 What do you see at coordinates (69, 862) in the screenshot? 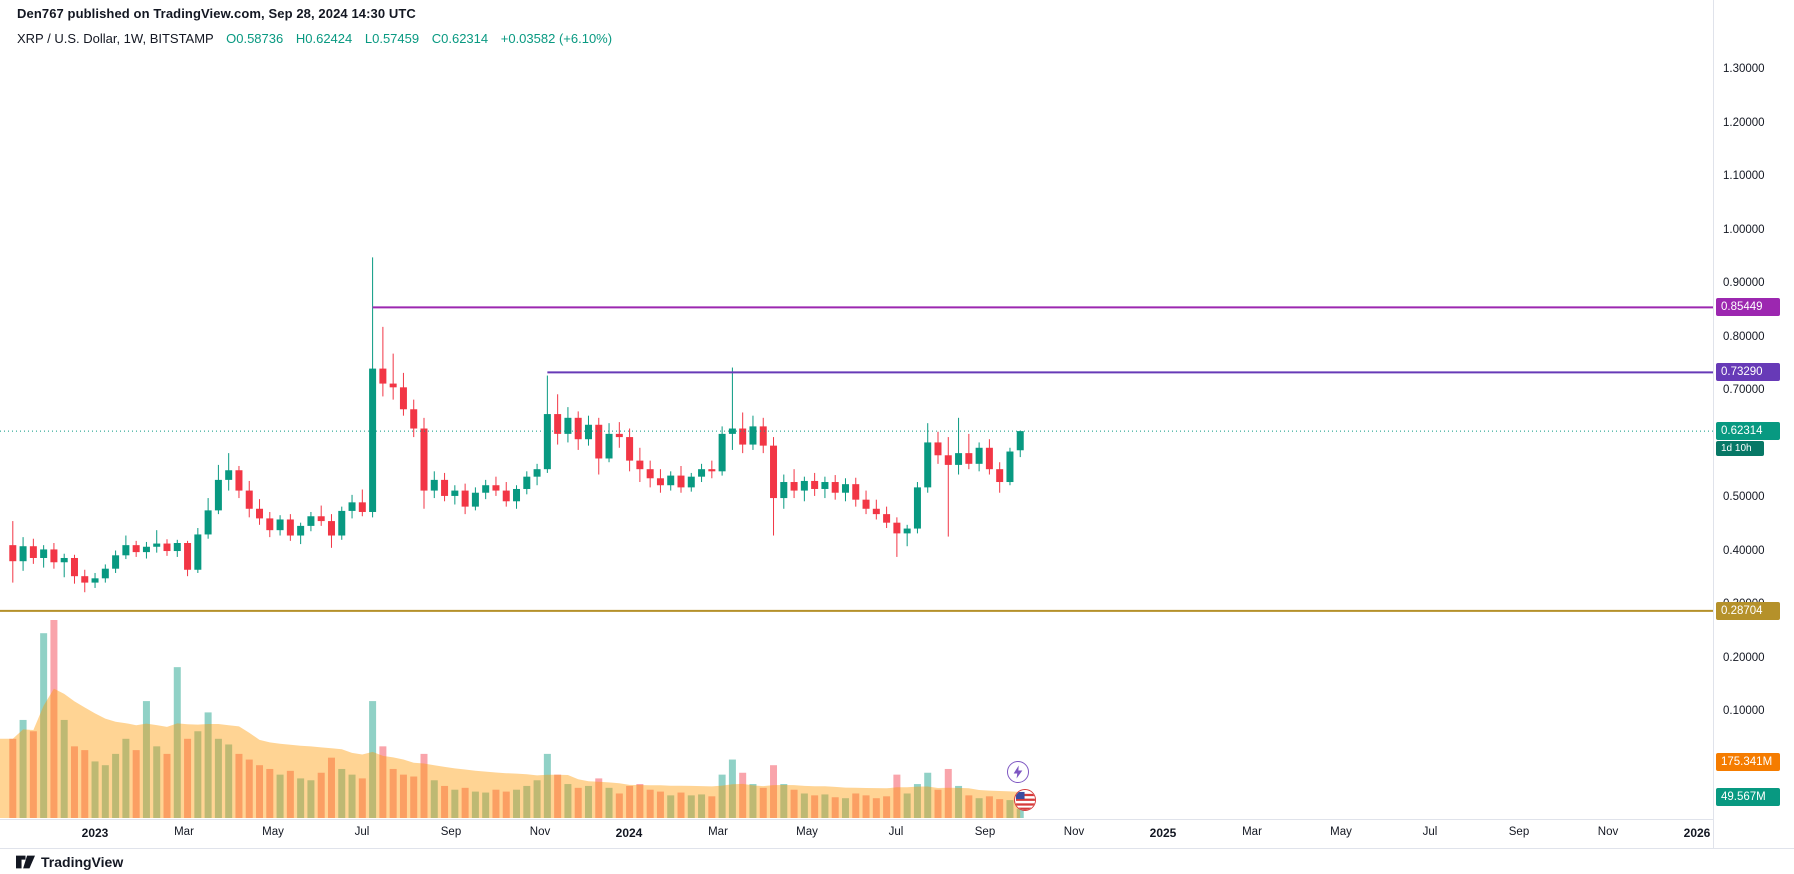
I see `tradingview-logo: TradingView` at bounding box center [69, 862].